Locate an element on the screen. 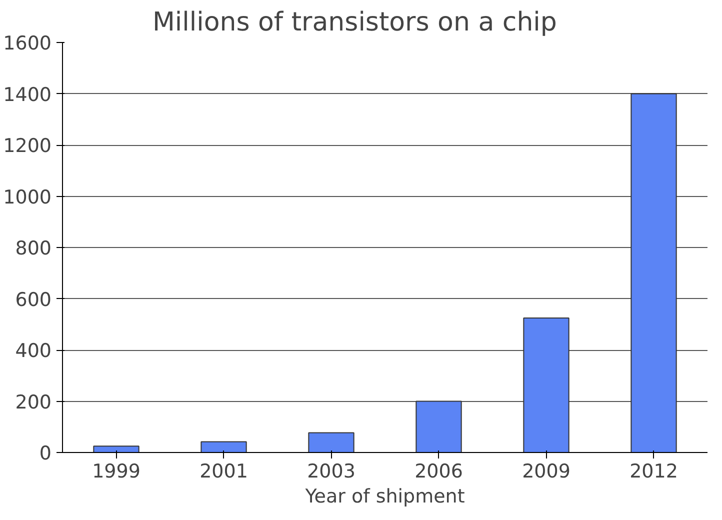 This screenshot has width=722, height=520. x-tick-label: 2012 is located at coordinates (654, 471).